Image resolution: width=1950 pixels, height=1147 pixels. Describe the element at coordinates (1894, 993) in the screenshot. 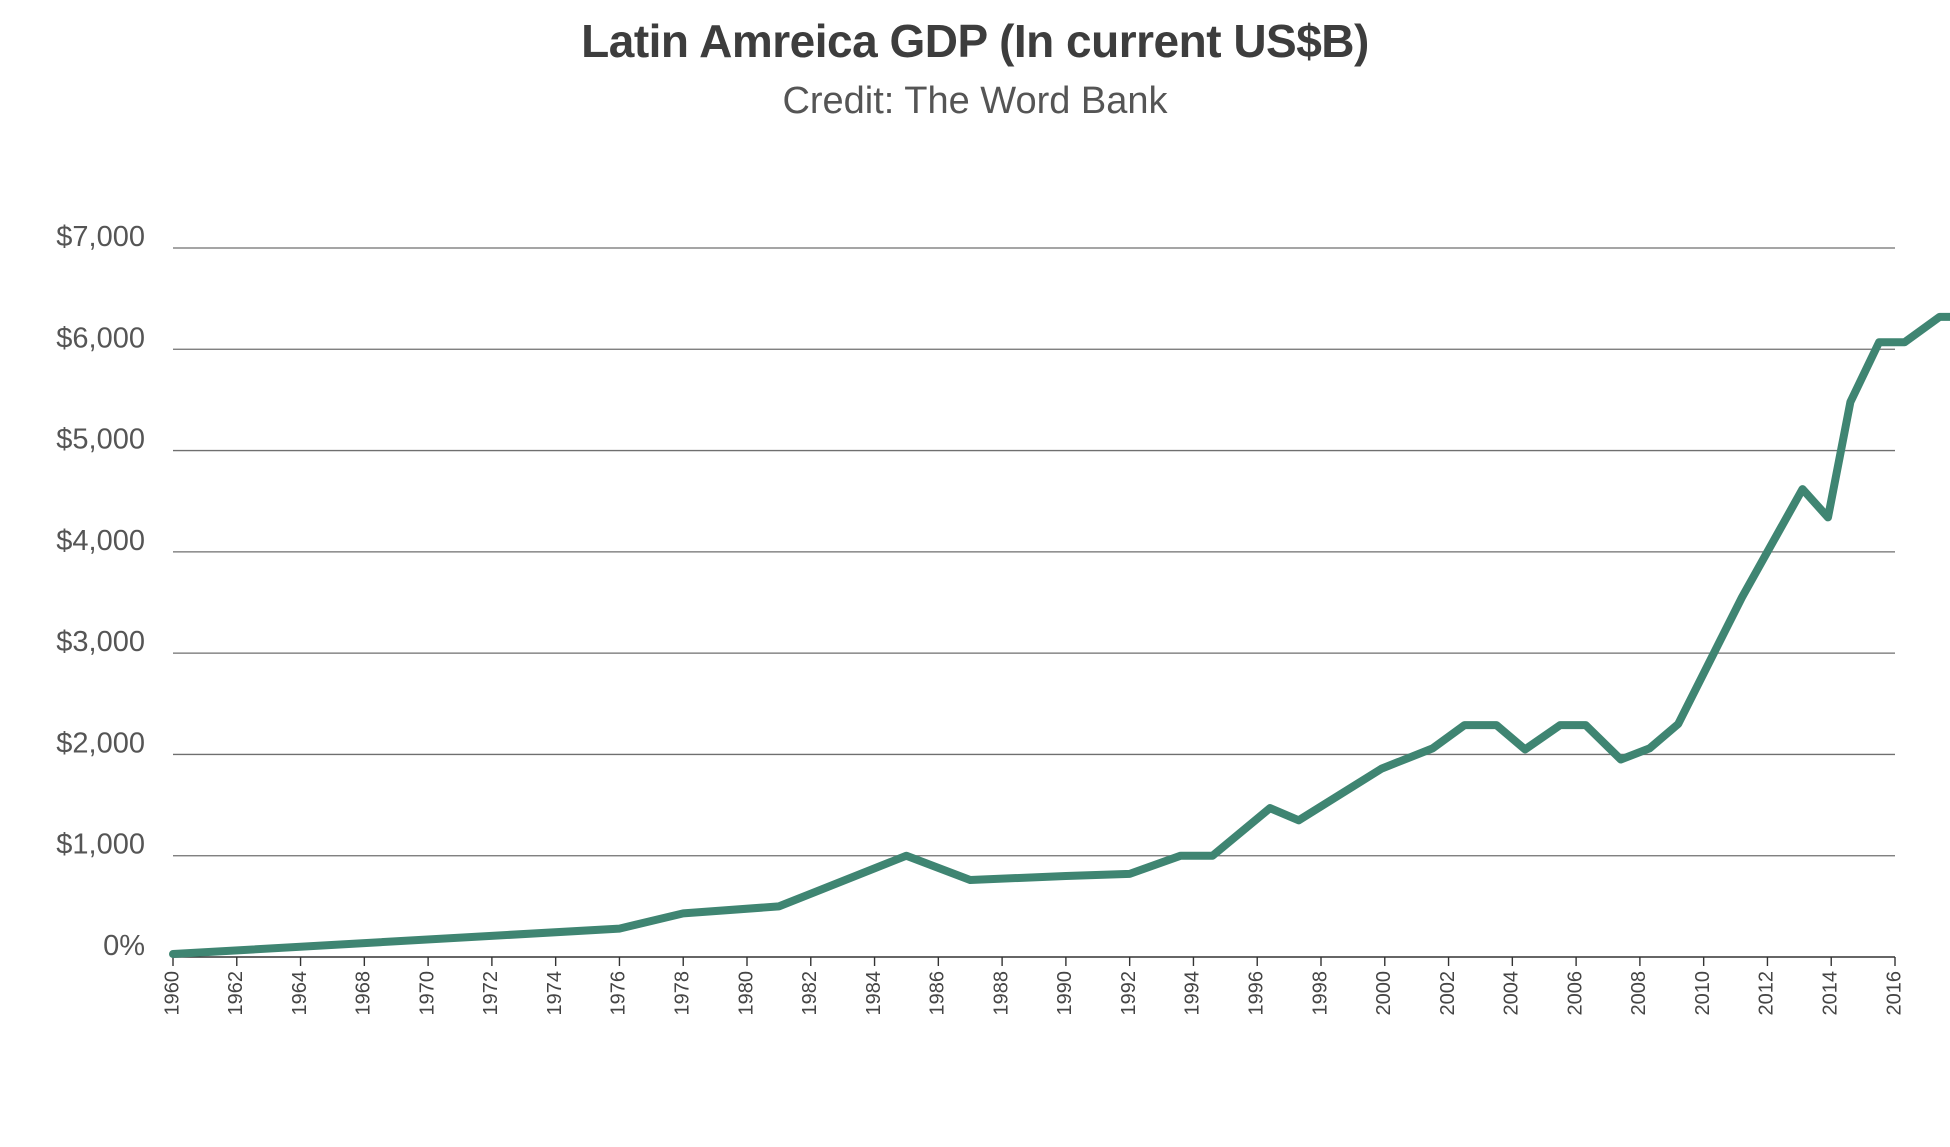

I see `x-tick-label: 2016` at that location.